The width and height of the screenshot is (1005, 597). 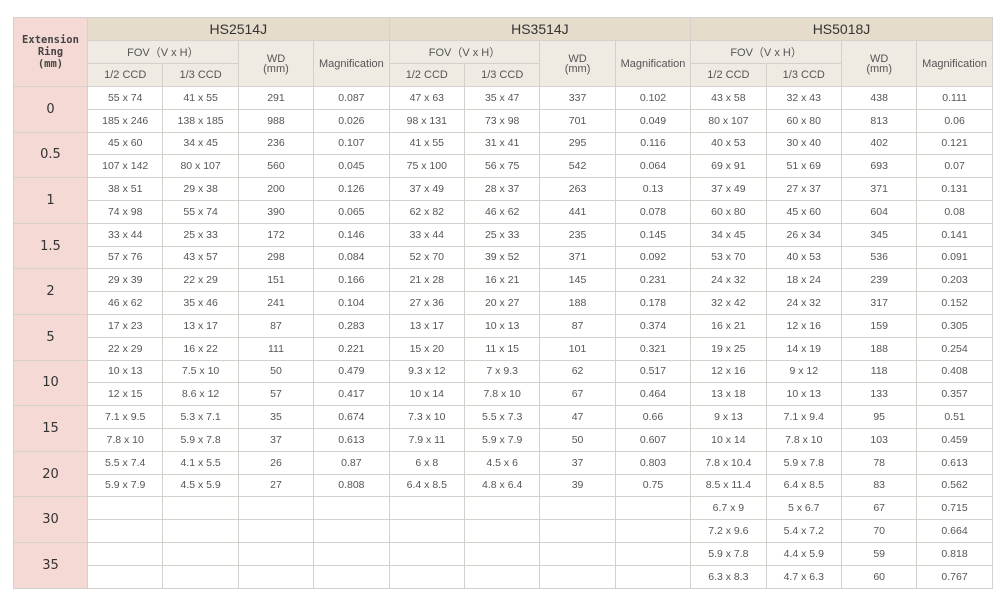 What do you see at coordinates (426, 371) in the screenshot?
I see `table-cell: 9.3 x 12` at bounding box center [426, 371].